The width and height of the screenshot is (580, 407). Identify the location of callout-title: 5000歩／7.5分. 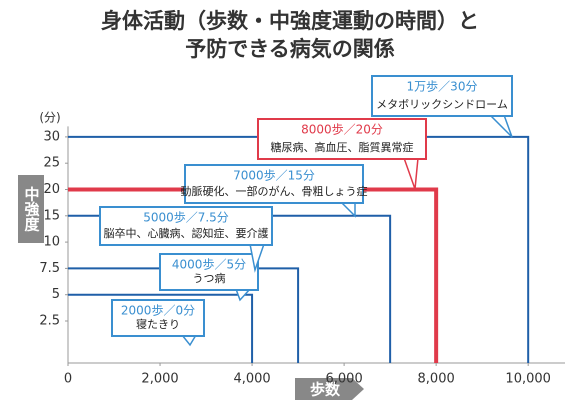
(186, 217).